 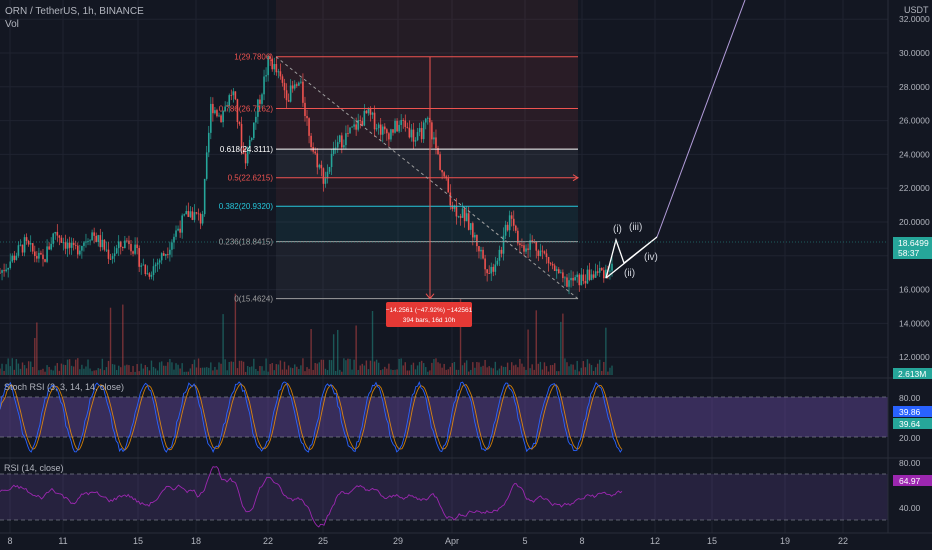 What do you see at coordinates (62, 541) in the screenshot?
I see `x-tick-label: 11` at bounding box center [62, 541].